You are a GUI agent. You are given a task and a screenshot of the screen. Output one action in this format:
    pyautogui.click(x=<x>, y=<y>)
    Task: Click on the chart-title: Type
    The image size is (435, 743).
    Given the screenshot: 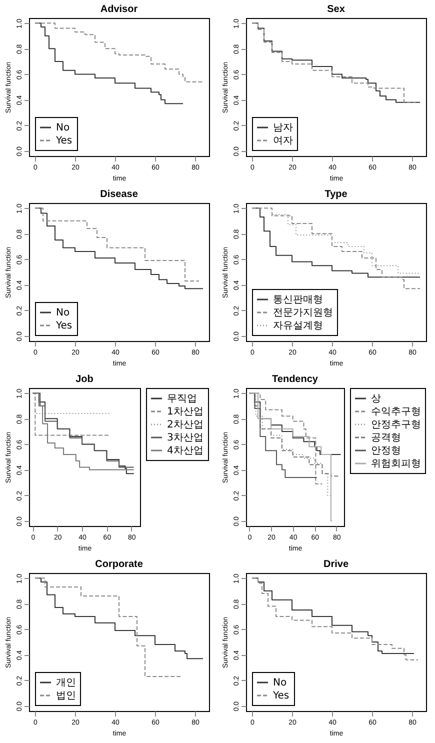 What is the action you would take?
    pyautogui.click(x=336, y=194)
    